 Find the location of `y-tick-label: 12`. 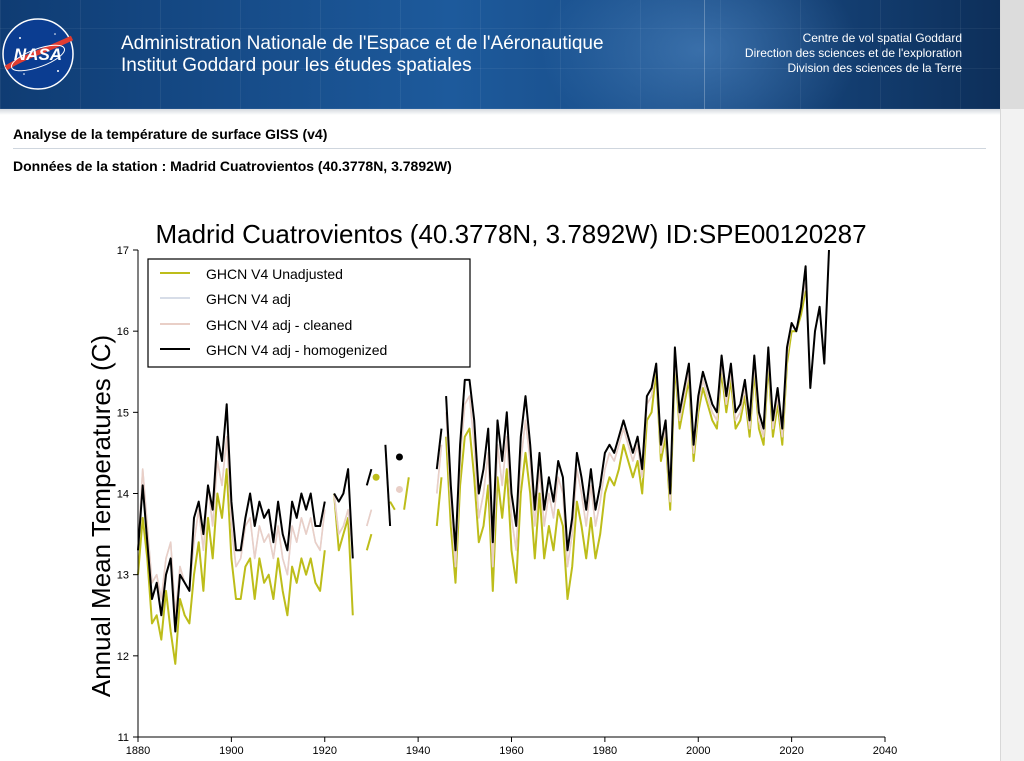

y-tick-label: 12 is located at coordinates (123, 657).